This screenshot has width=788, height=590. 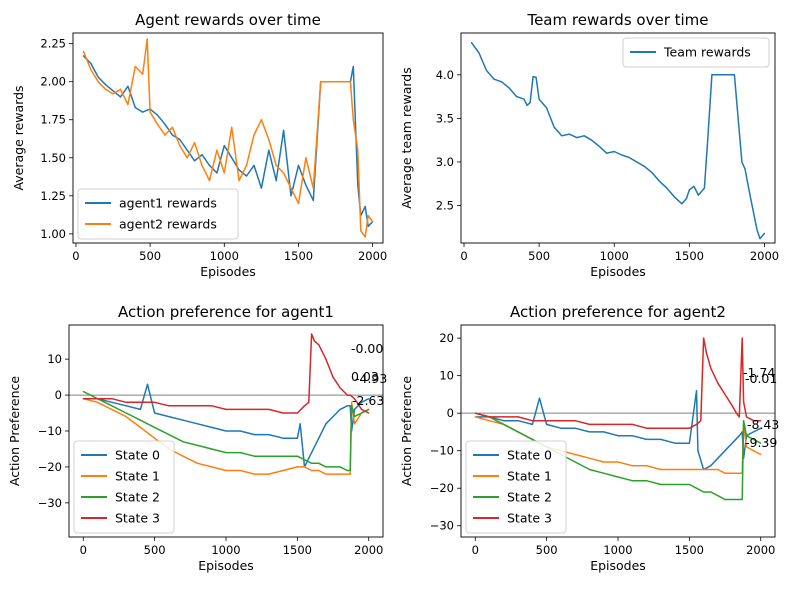 I want to click on legend-label: State 3, so click(x=529, y=518).